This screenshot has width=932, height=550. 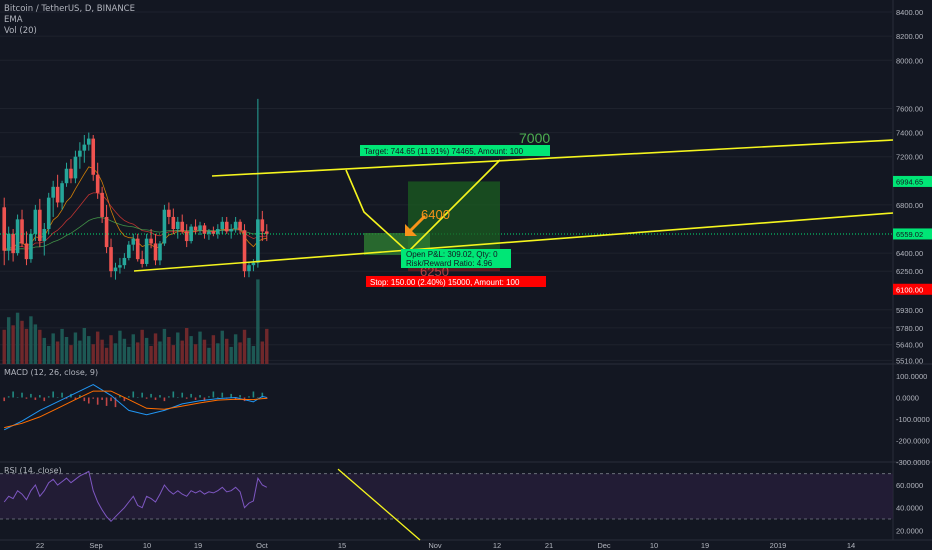 What do you see at coordinates (497, 545) in the screenshot?
I see `time-axis-label: 12` at bounding box center [497, 545].